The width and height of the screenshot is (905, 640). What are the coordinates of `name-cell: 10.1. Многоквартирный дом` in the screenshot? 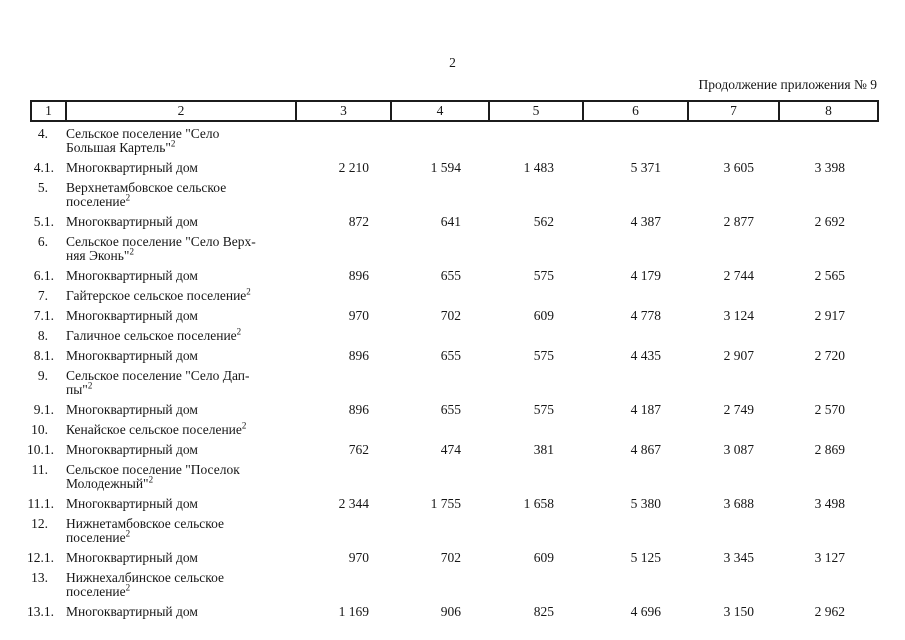 It's located at (161, 447).